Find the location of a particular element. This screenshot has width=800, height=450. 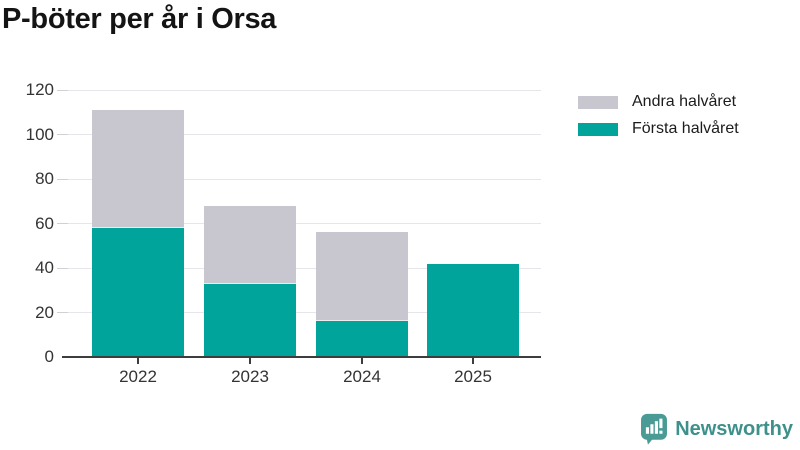

x-tick-2022 is located at coordinates (138, 360).